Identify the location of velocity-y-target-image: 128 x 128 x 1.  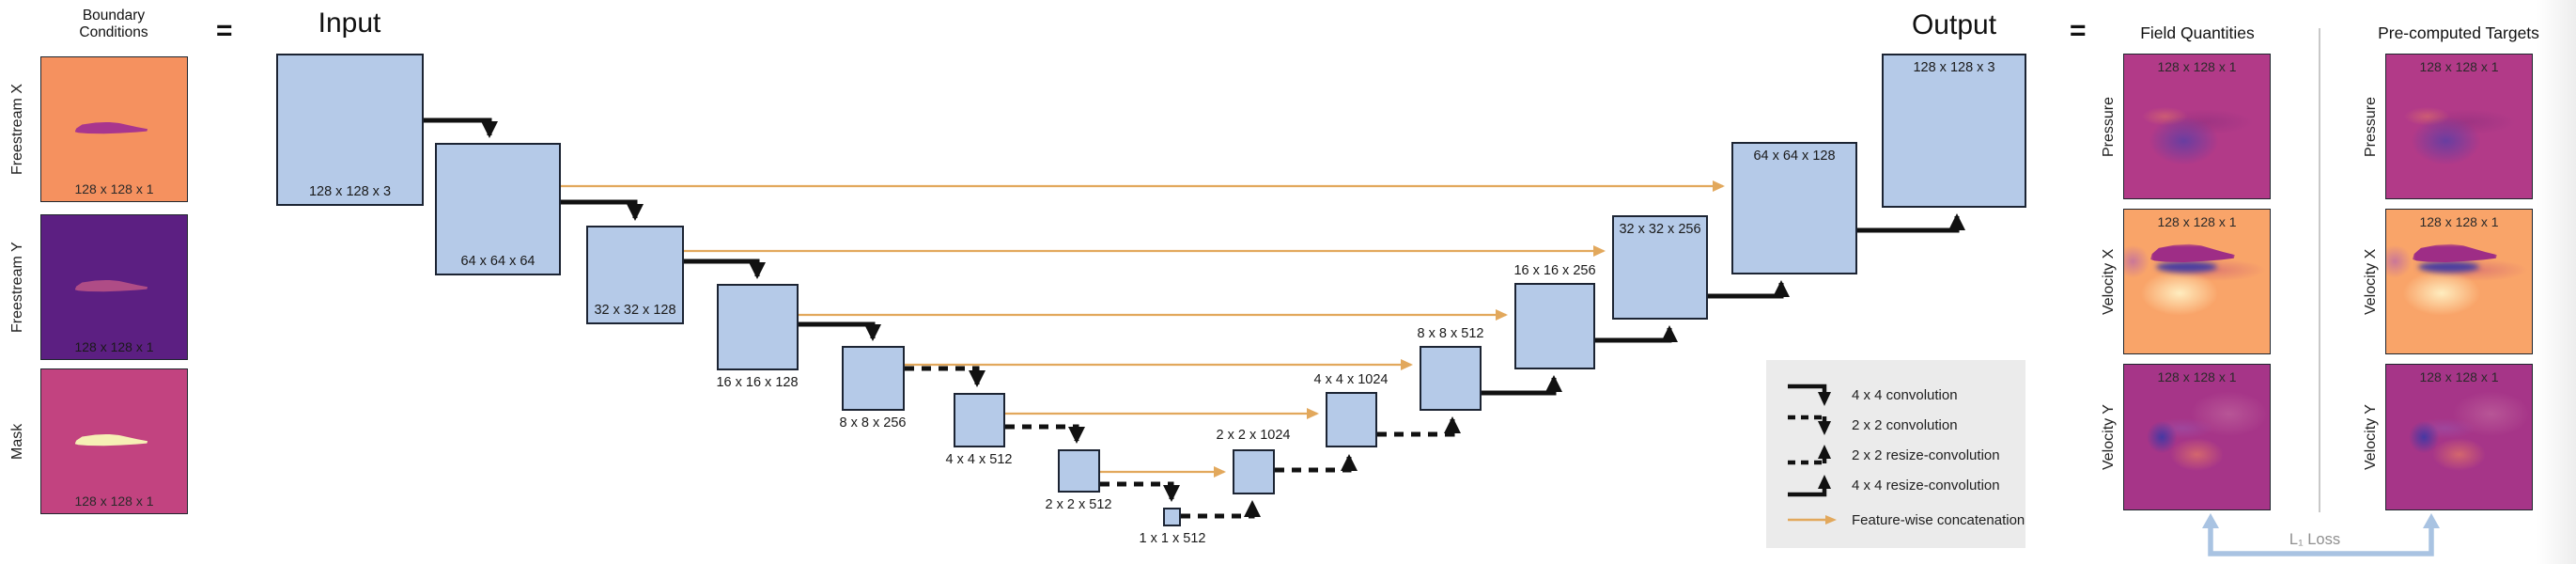
(2459, 437).